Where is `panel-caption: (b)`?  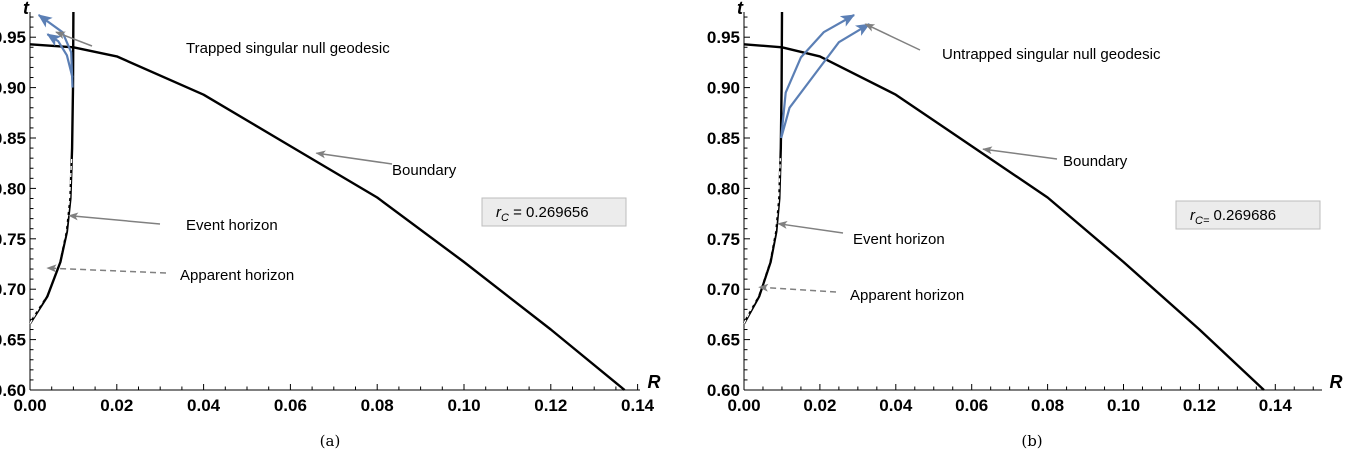
panel-caption: (b) is located at coordinates (1031, 441).